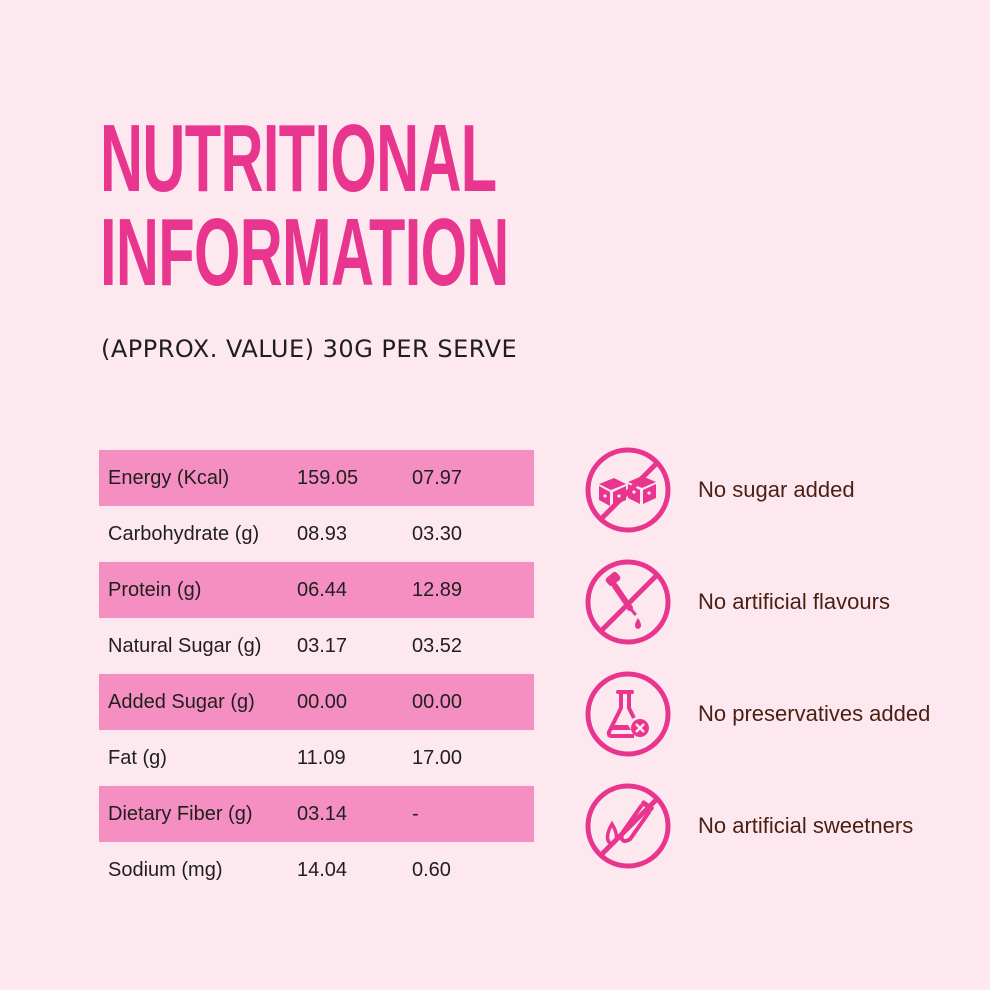  I want to click on page-title: NUTRITIONAL INFORMATION, so click(304, 205).